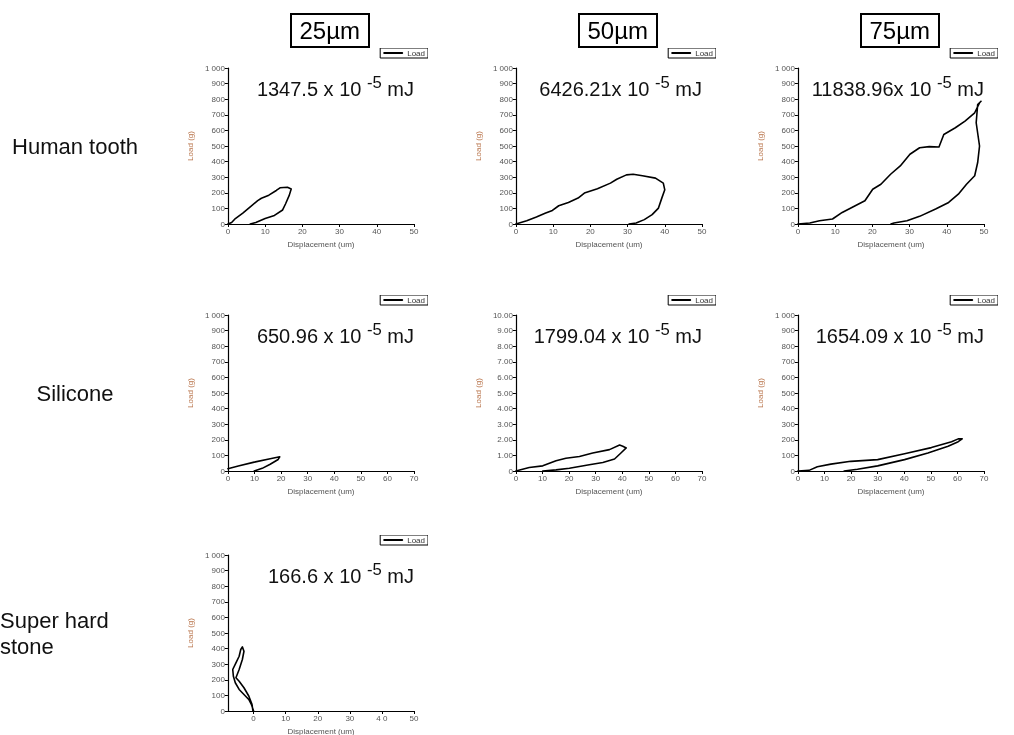  What do you see at coordinates (505, 409) in the screenshot?
I see `y-tick-label: 4.00` at bounding box center [505, 409].